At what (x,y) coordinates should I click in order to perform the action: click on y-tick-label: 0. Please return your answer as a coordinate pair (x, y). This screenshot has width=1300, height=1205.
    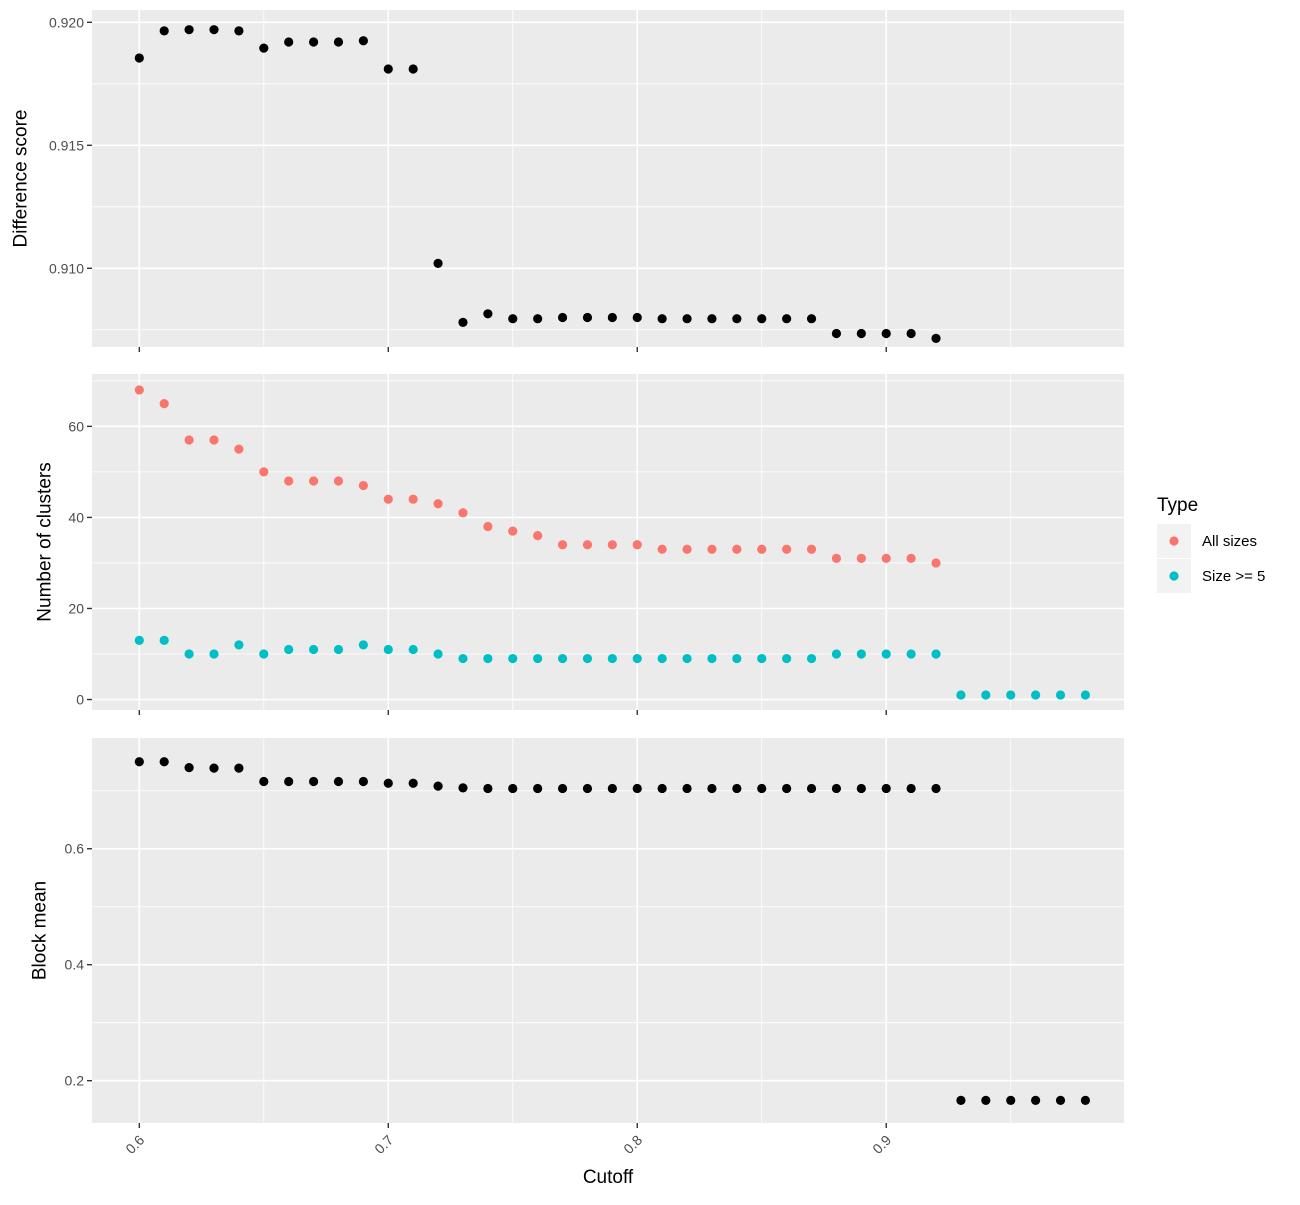
    Looking at the image, I should click on (80, 700).